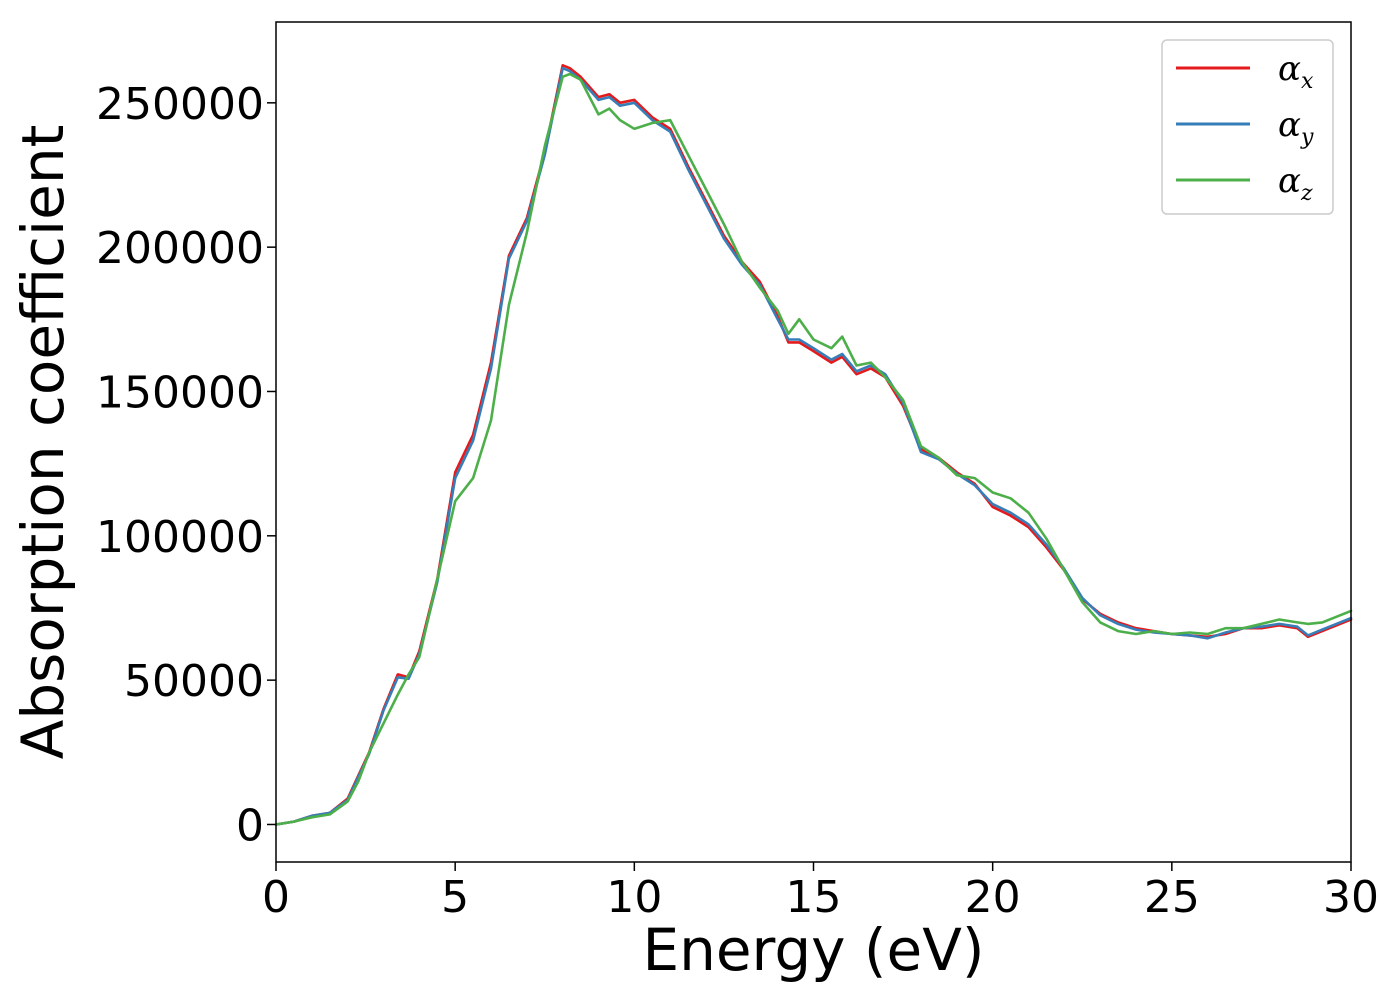 This screenshot has width=1400, height=1000. What do you see at coordinates (993, 897) in the screenshot?
I see `x-tick-label: 20` at bounding box center [993, 897].